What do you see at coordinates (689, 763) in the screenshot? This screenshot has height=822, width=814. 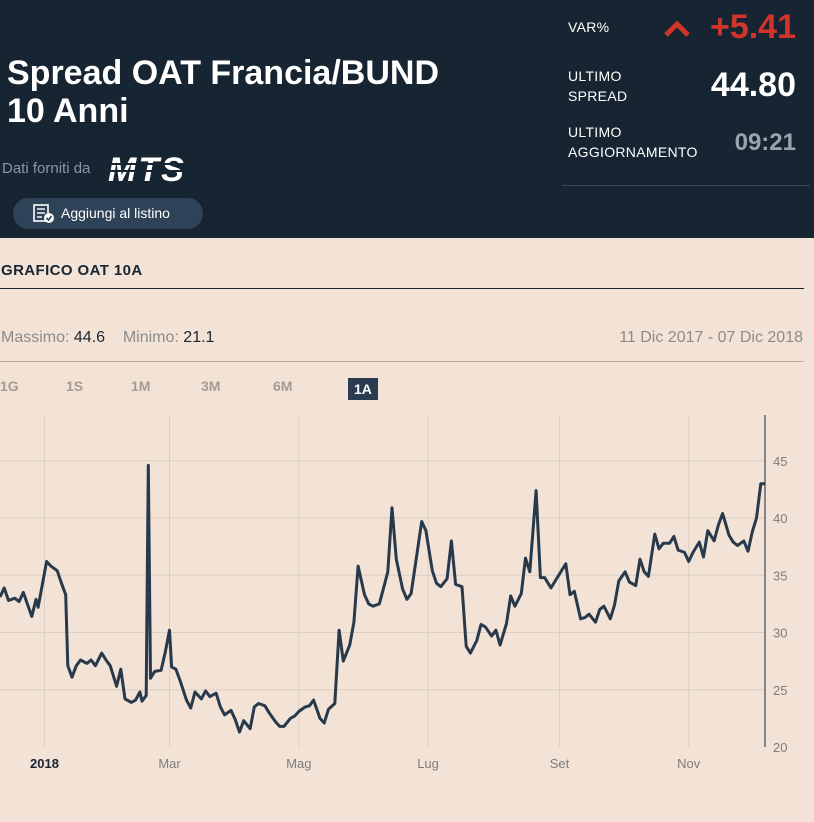 I see `x-tick-label: Nov` at bounding box center [689, 763].